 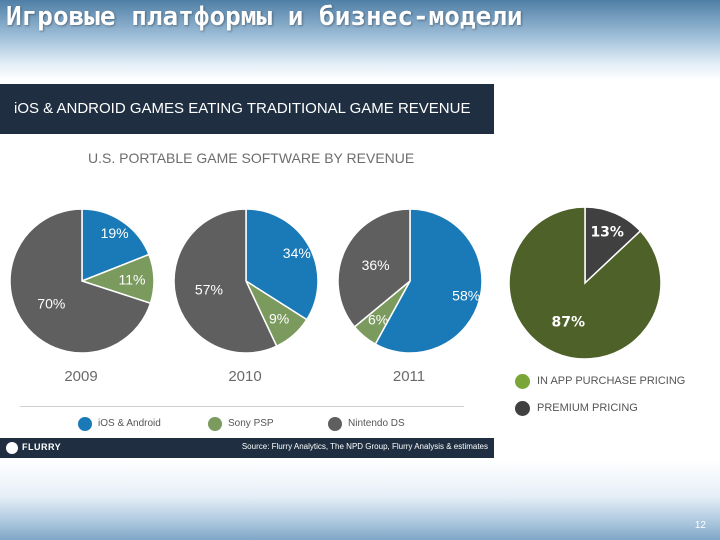 I want to click on pie-2010-label-ios-android: 34%, so click(x=297, y=253).